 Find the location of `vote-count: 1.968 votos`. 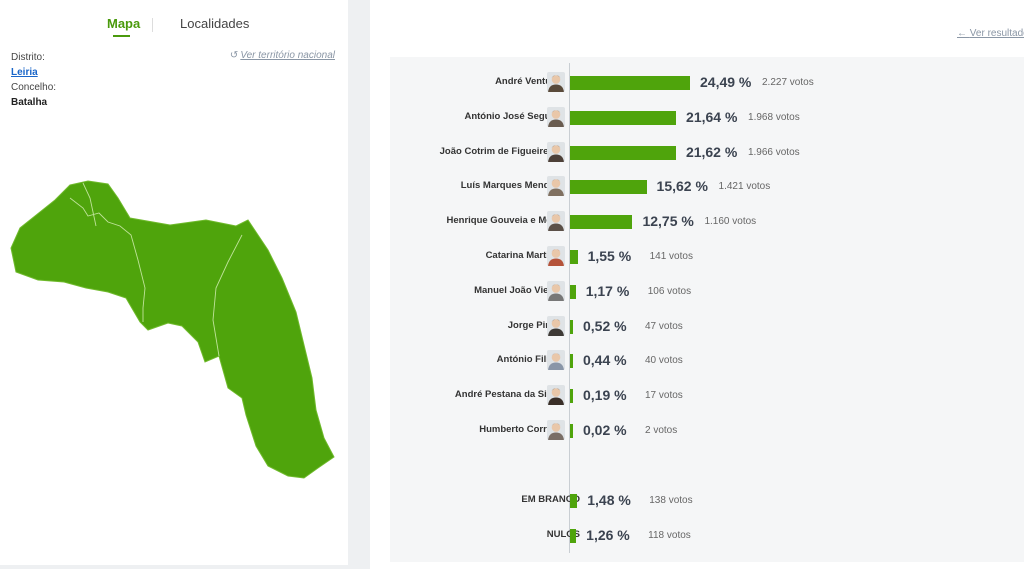

vote-count: 1.968 votos is located at coordinates (774, 117).